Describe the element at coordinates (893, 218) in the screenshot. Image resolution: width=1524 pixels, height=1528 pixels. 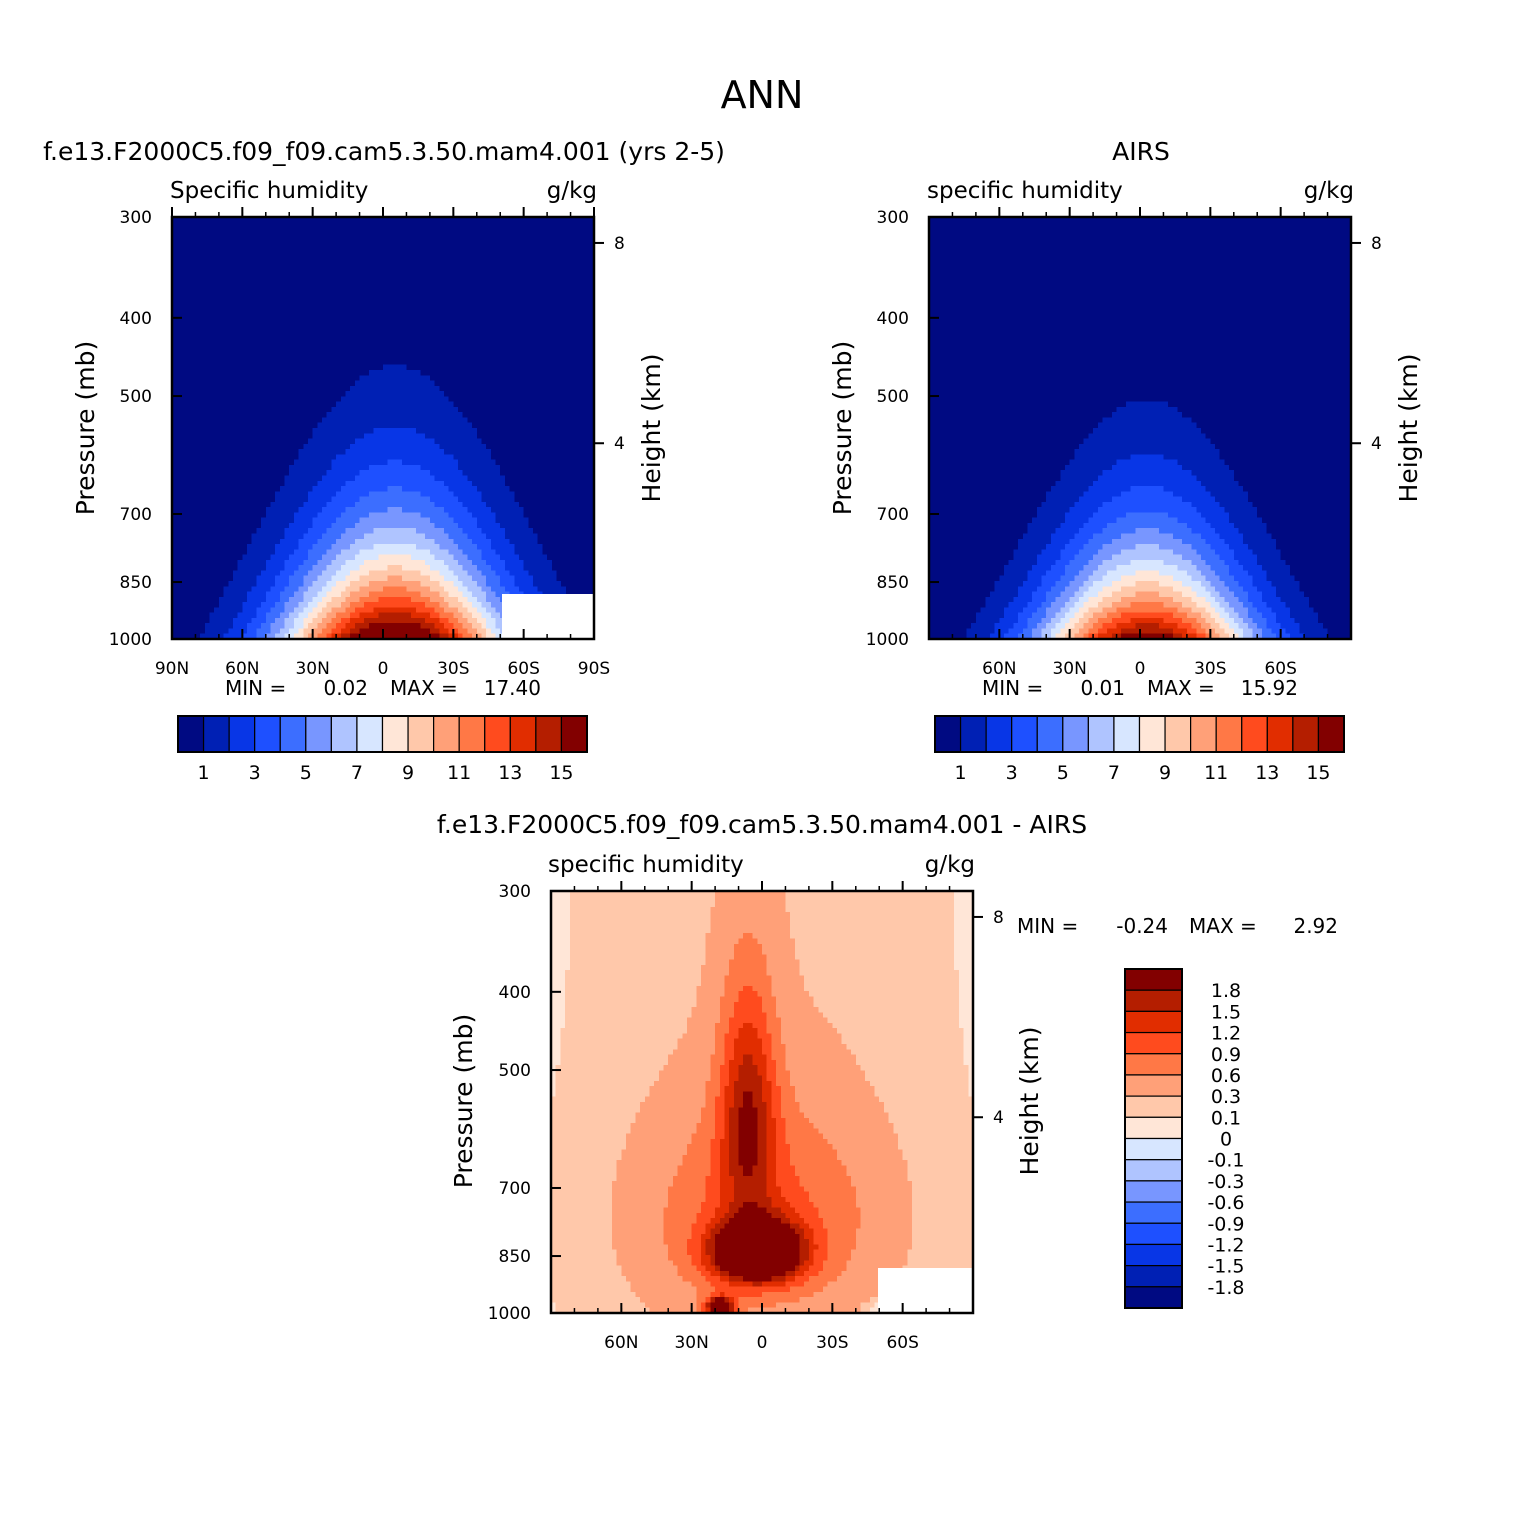
I see `y-tick-label: 300` at that location.